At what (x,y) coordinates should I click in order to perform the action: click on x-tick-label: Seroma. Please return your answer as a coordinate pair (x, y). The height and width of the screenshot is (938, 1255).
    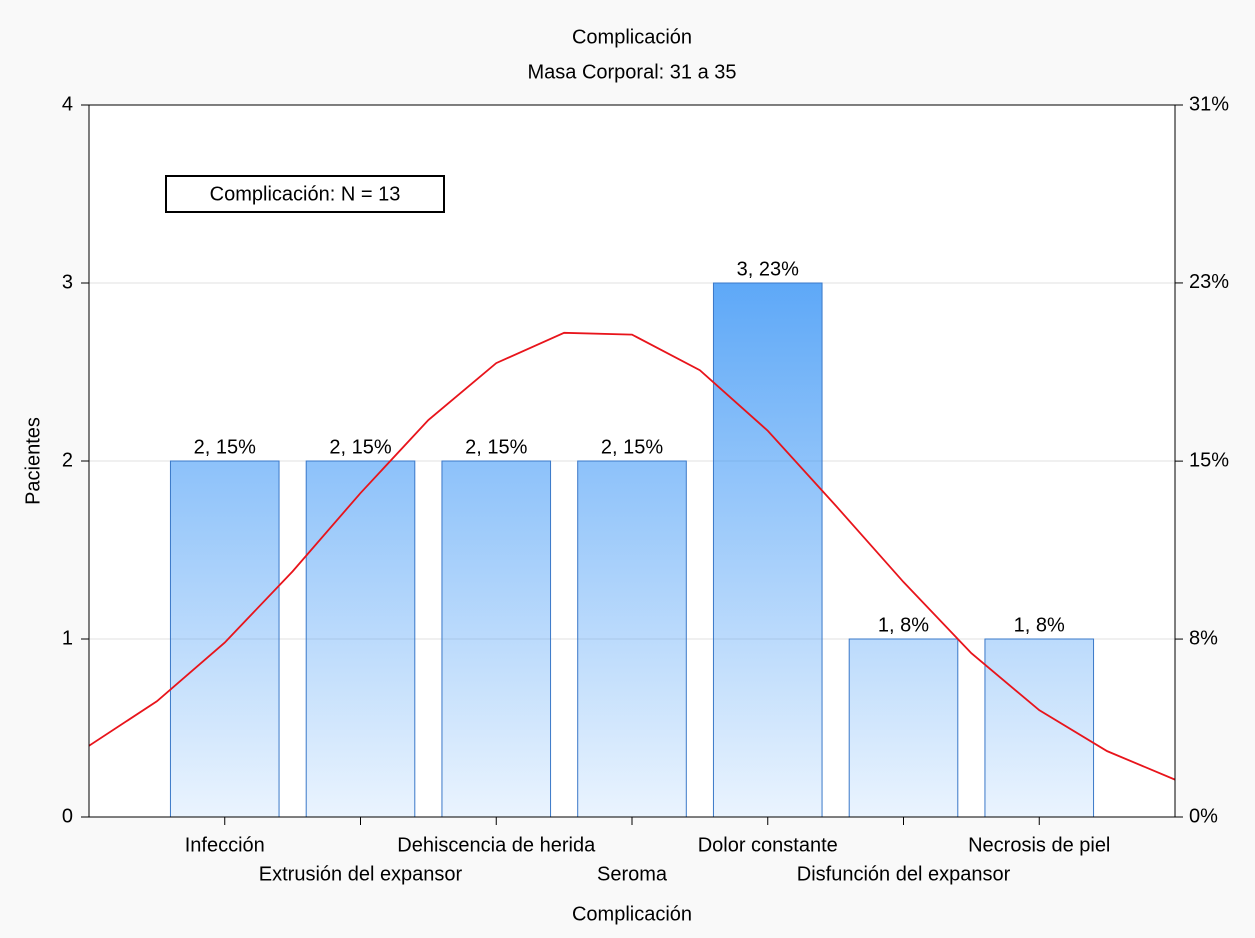
    Looking at the image, I should click on (632, 874).